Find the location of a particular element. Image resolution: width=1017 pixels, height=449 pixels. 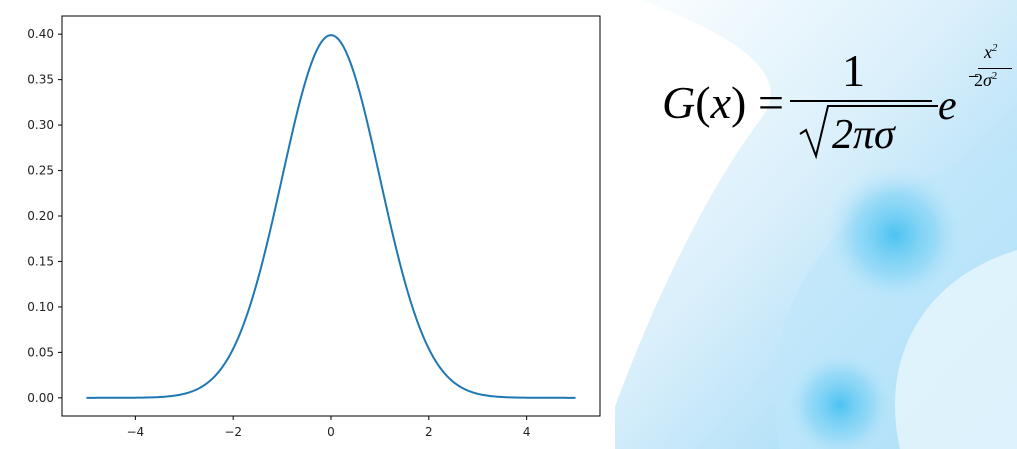

formula-denominator: 2πσ is located at coordinates (868, 132).